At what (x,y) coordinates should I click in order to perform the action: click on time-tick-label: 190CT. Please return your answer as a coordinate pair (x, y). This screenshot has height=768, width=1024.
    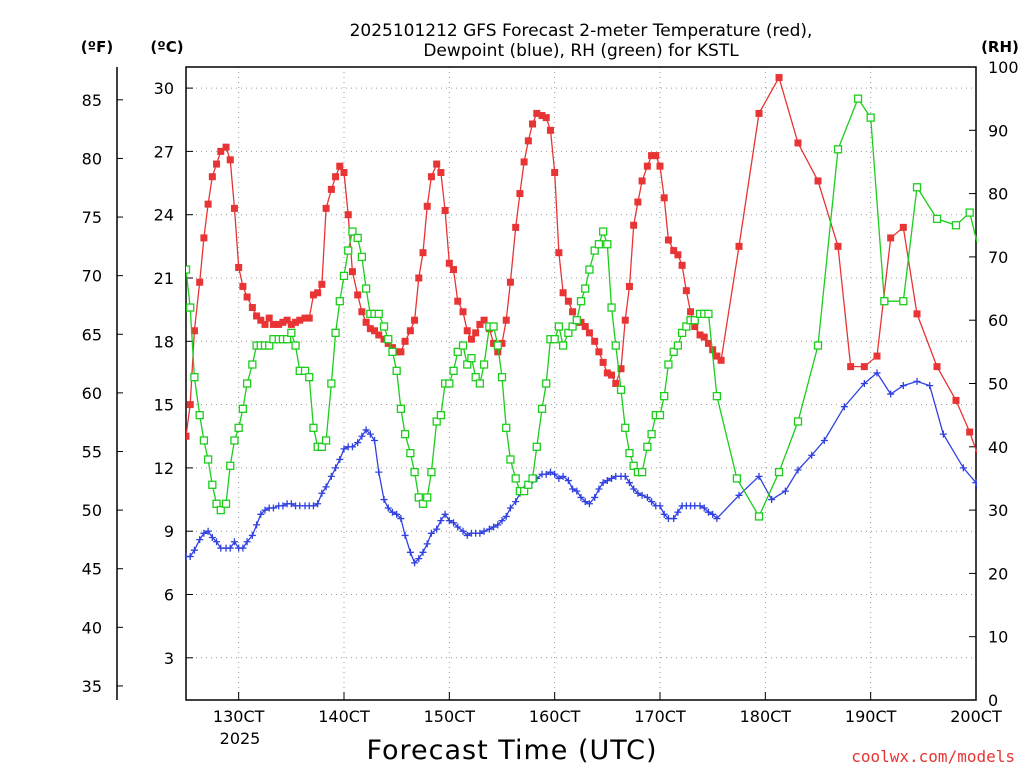
    Looking at the image, I should click on (871, 716).